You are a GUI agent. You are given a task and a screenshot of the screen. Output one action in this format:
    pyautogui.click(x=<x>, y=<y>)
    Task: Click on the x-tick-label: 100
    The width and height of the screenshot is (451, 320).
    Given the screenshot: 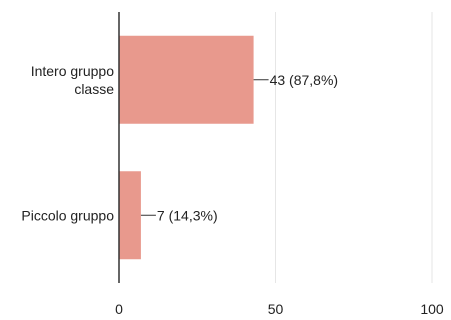 What is the action you would take?
    pyautogui.click(x=432, y=309)
    